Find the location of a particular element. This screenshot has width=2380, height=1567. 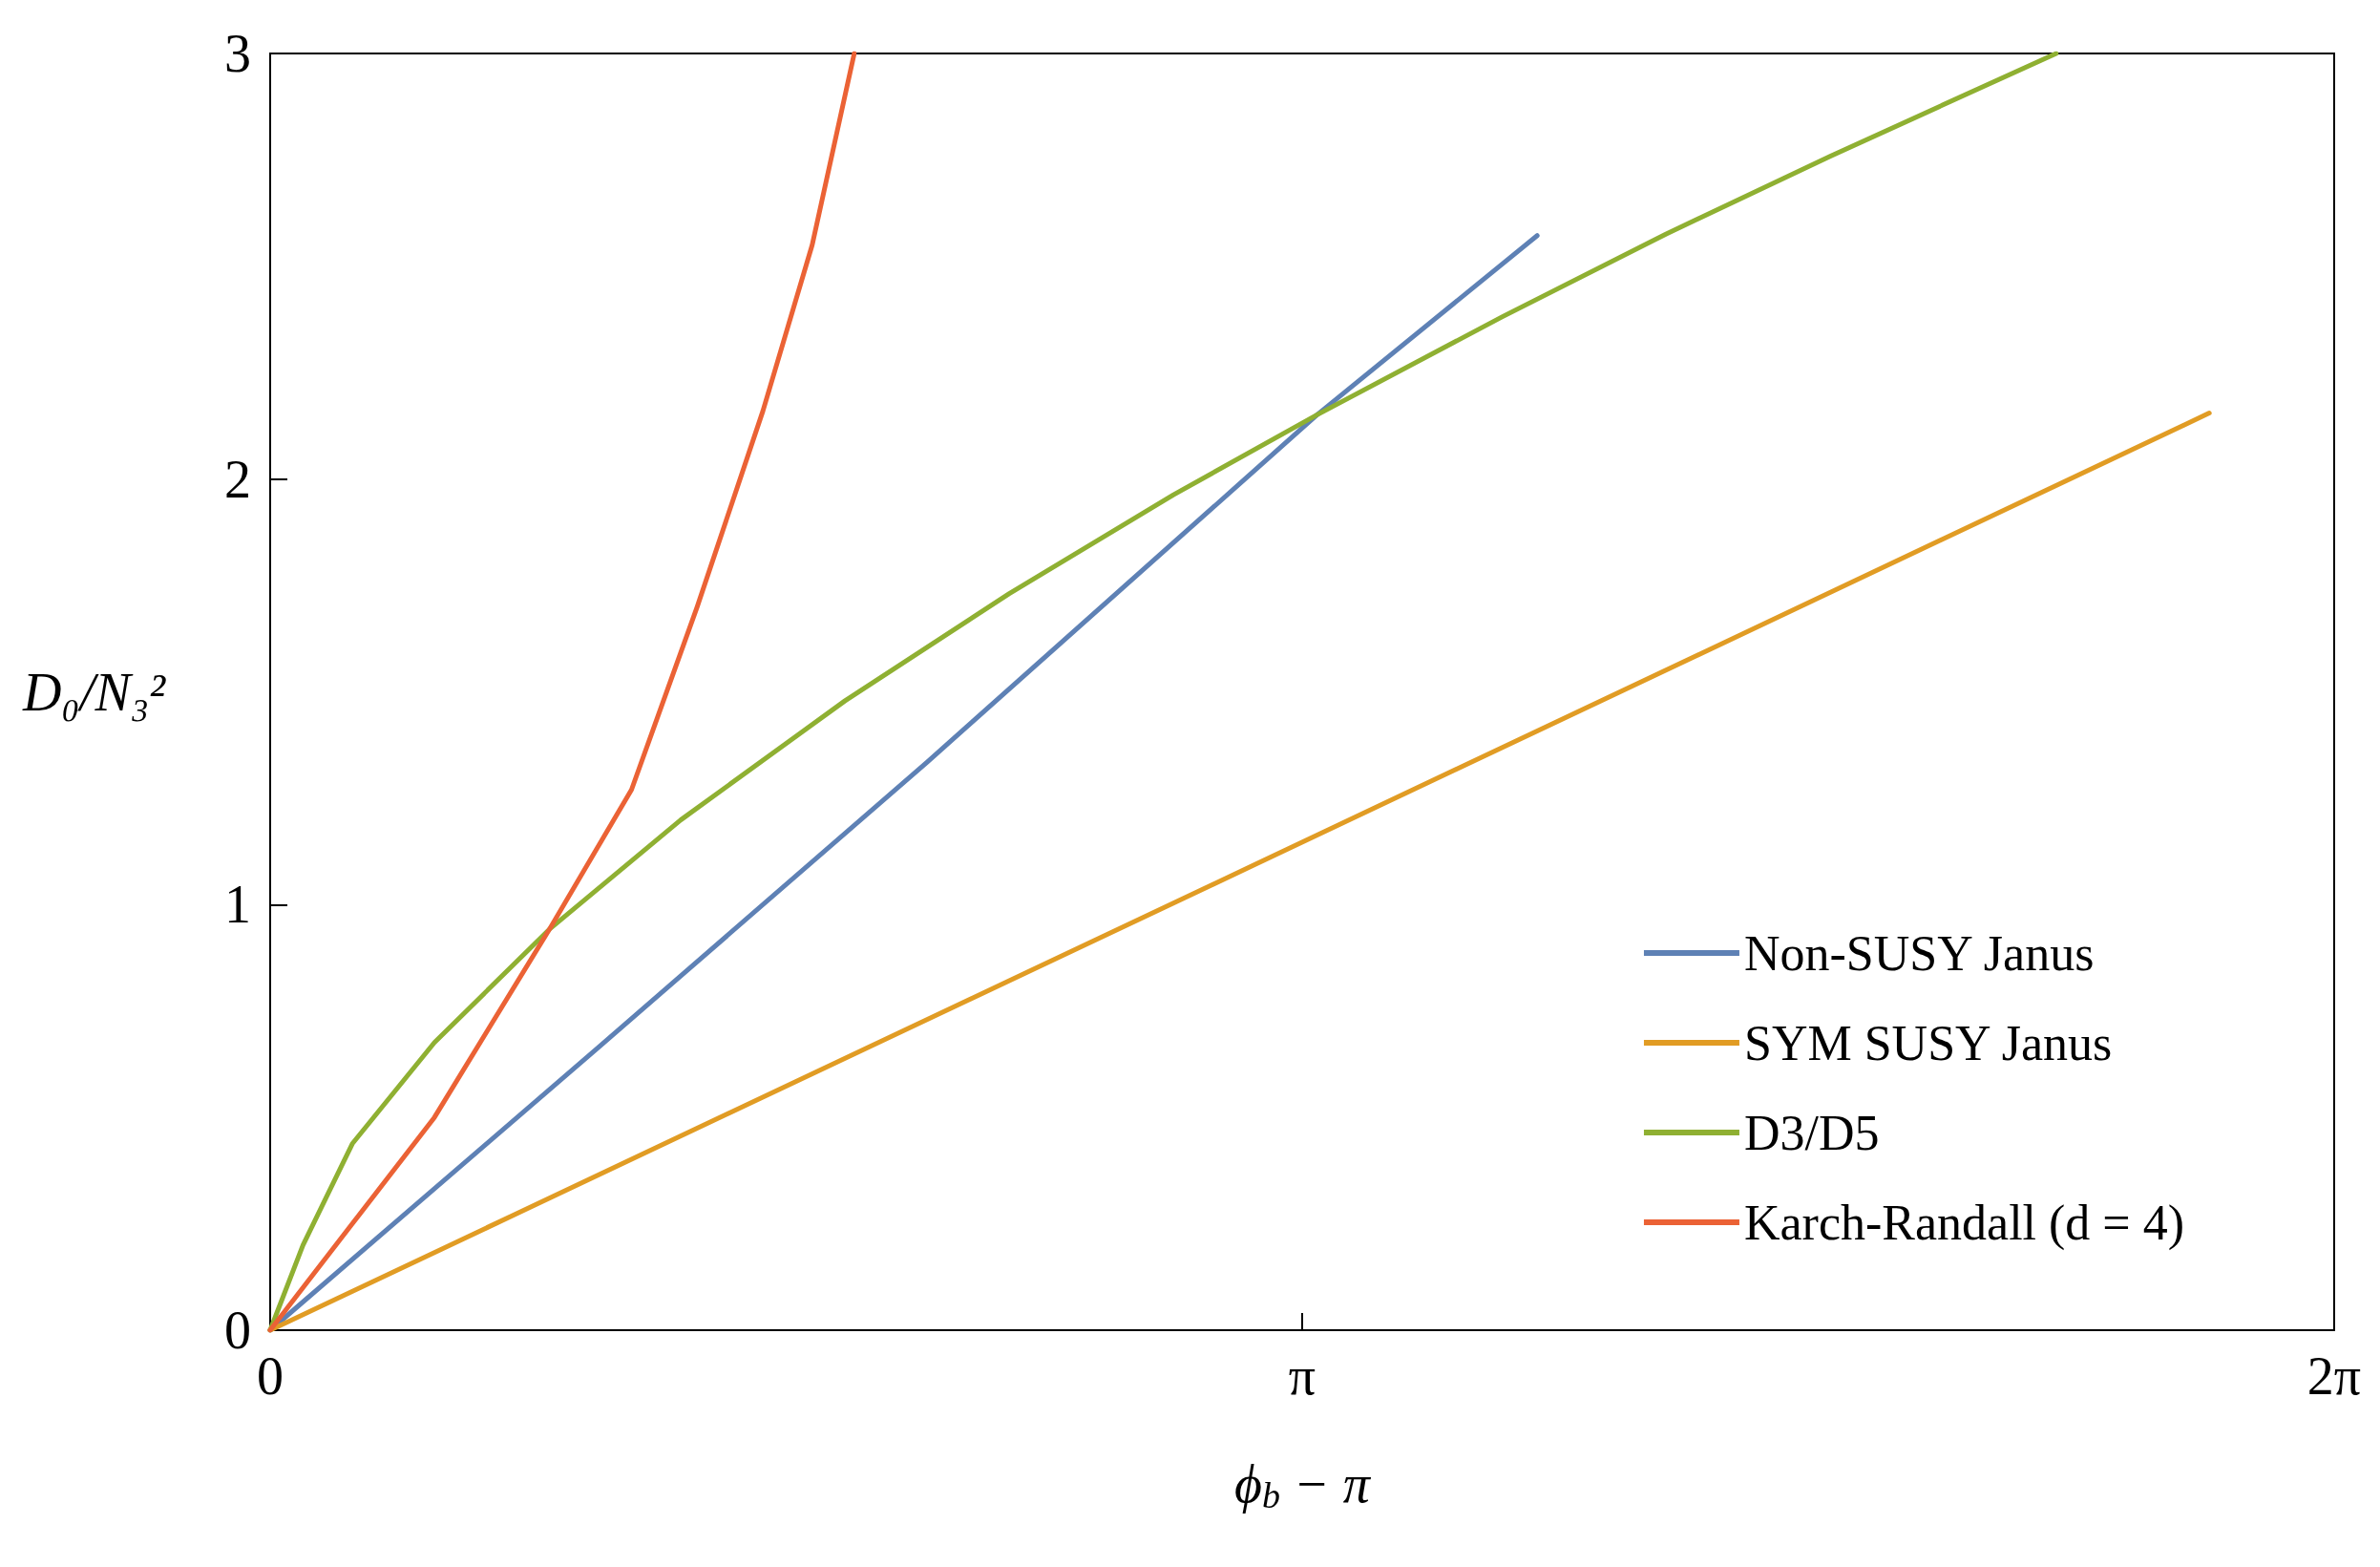

y-tick-label: 3 is located at coordinates (237, 54).